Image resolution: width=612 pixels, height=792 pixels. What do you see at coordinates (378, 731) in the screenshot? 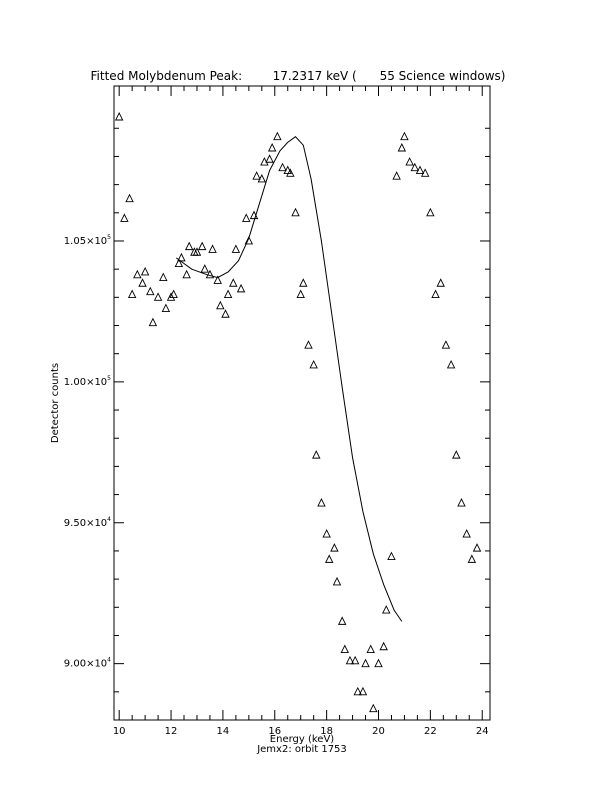
I see `x-tick-label-5: 20` at bounding box center [378, 731].